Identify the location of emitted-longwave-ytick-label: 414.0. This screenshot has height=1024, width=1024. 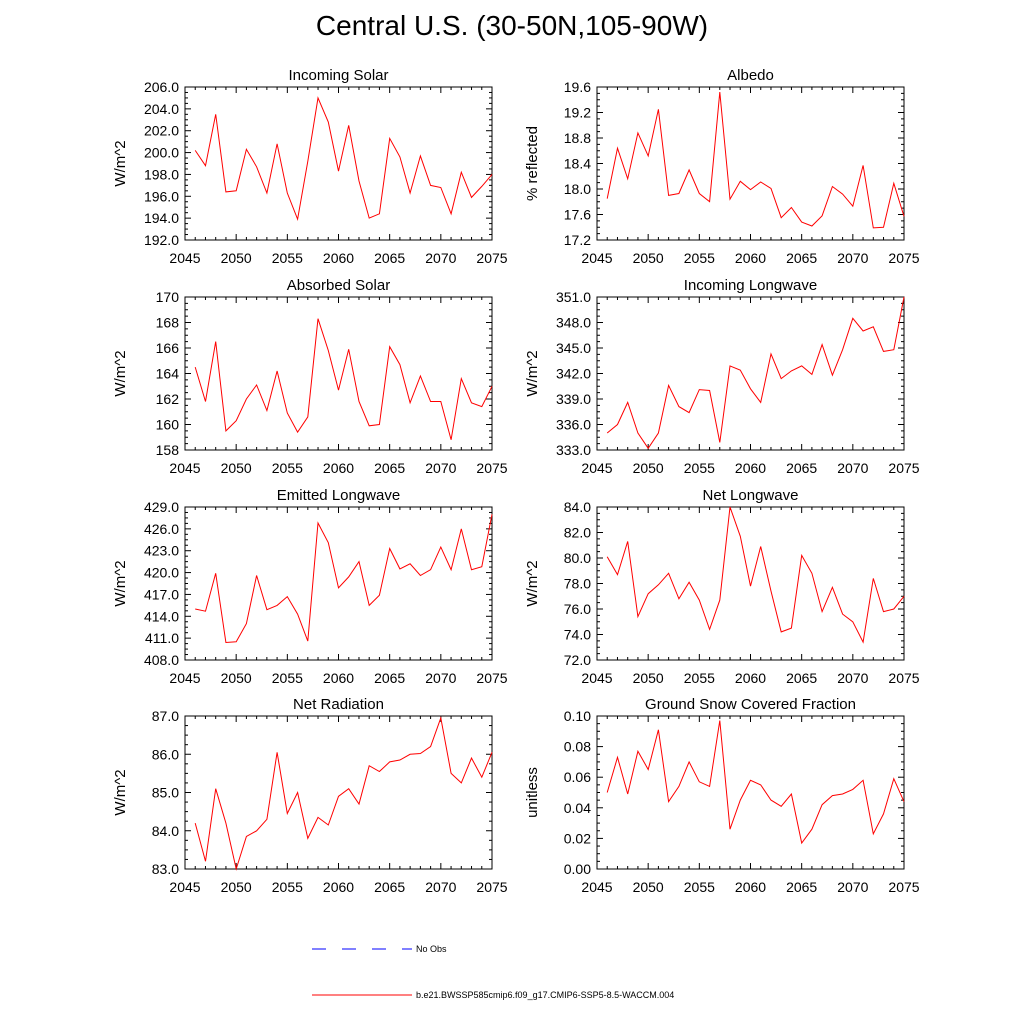
(161, 616).